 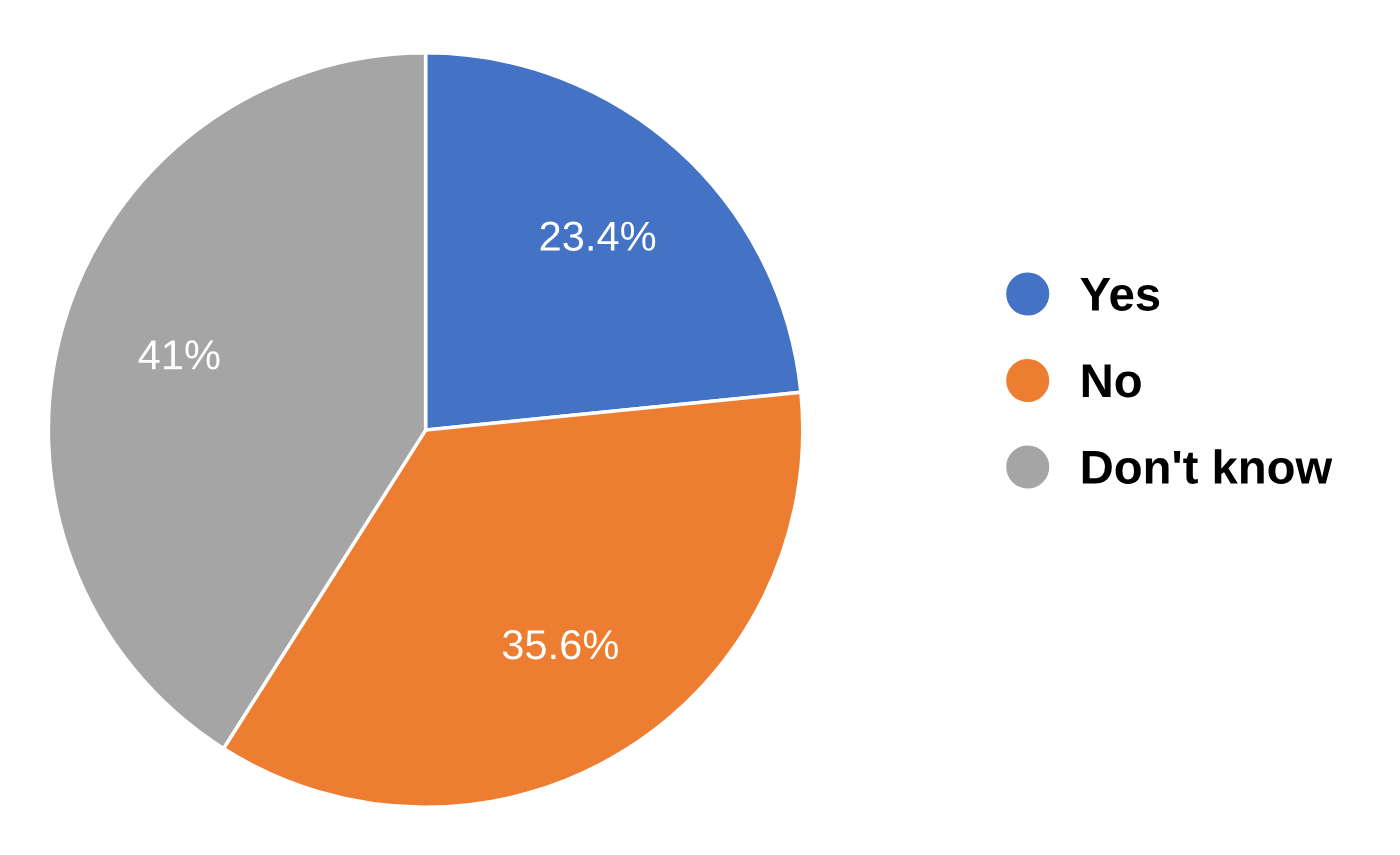 What do you see at coordinates (1207, 466) in the screenshot?
I see `legend-label: Don't know` at bounding box center [1207, 466].